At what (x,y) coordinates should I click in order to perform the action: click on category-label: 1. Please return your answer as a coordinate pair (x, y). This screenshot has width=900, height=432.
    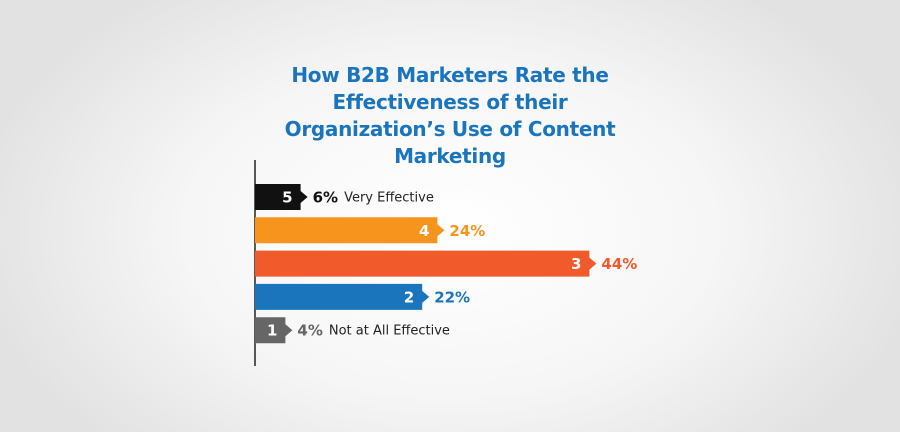
    Looking at the image, I should click on (272, 331).